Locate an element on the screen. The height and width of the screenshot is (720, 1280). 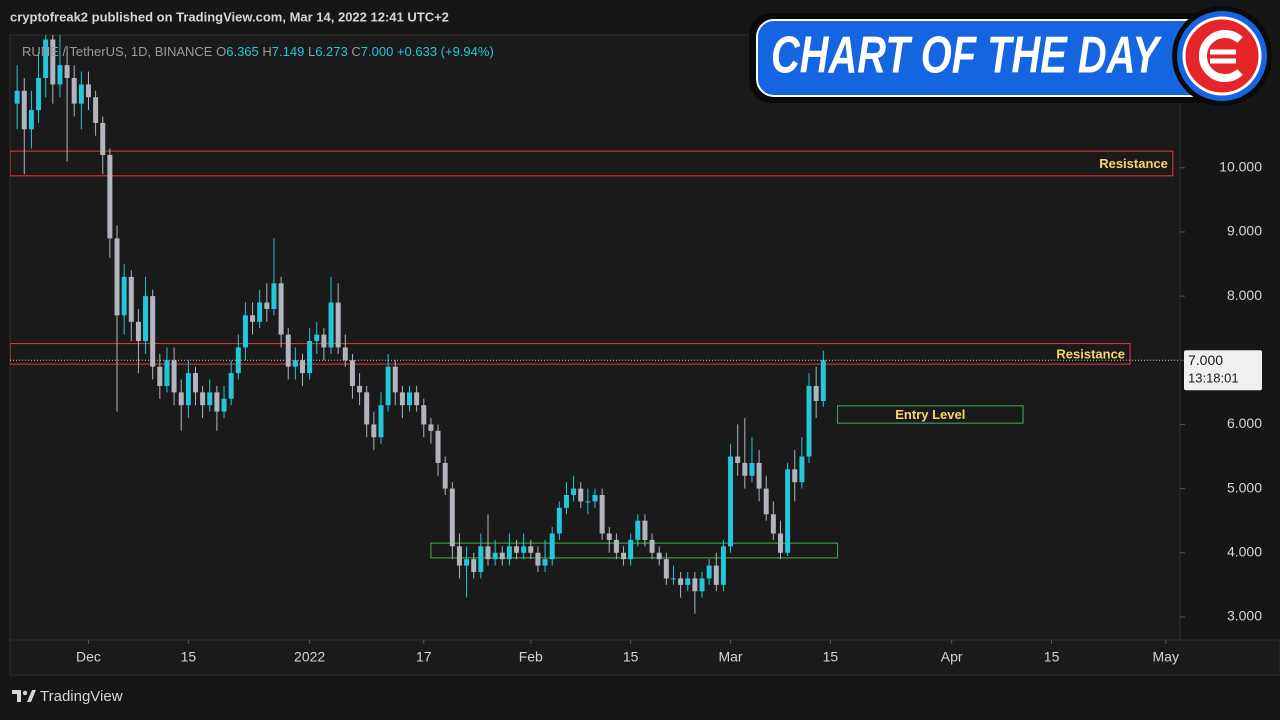
badge-text: CHART OF THE DAY is located at coordinates (966, 56).